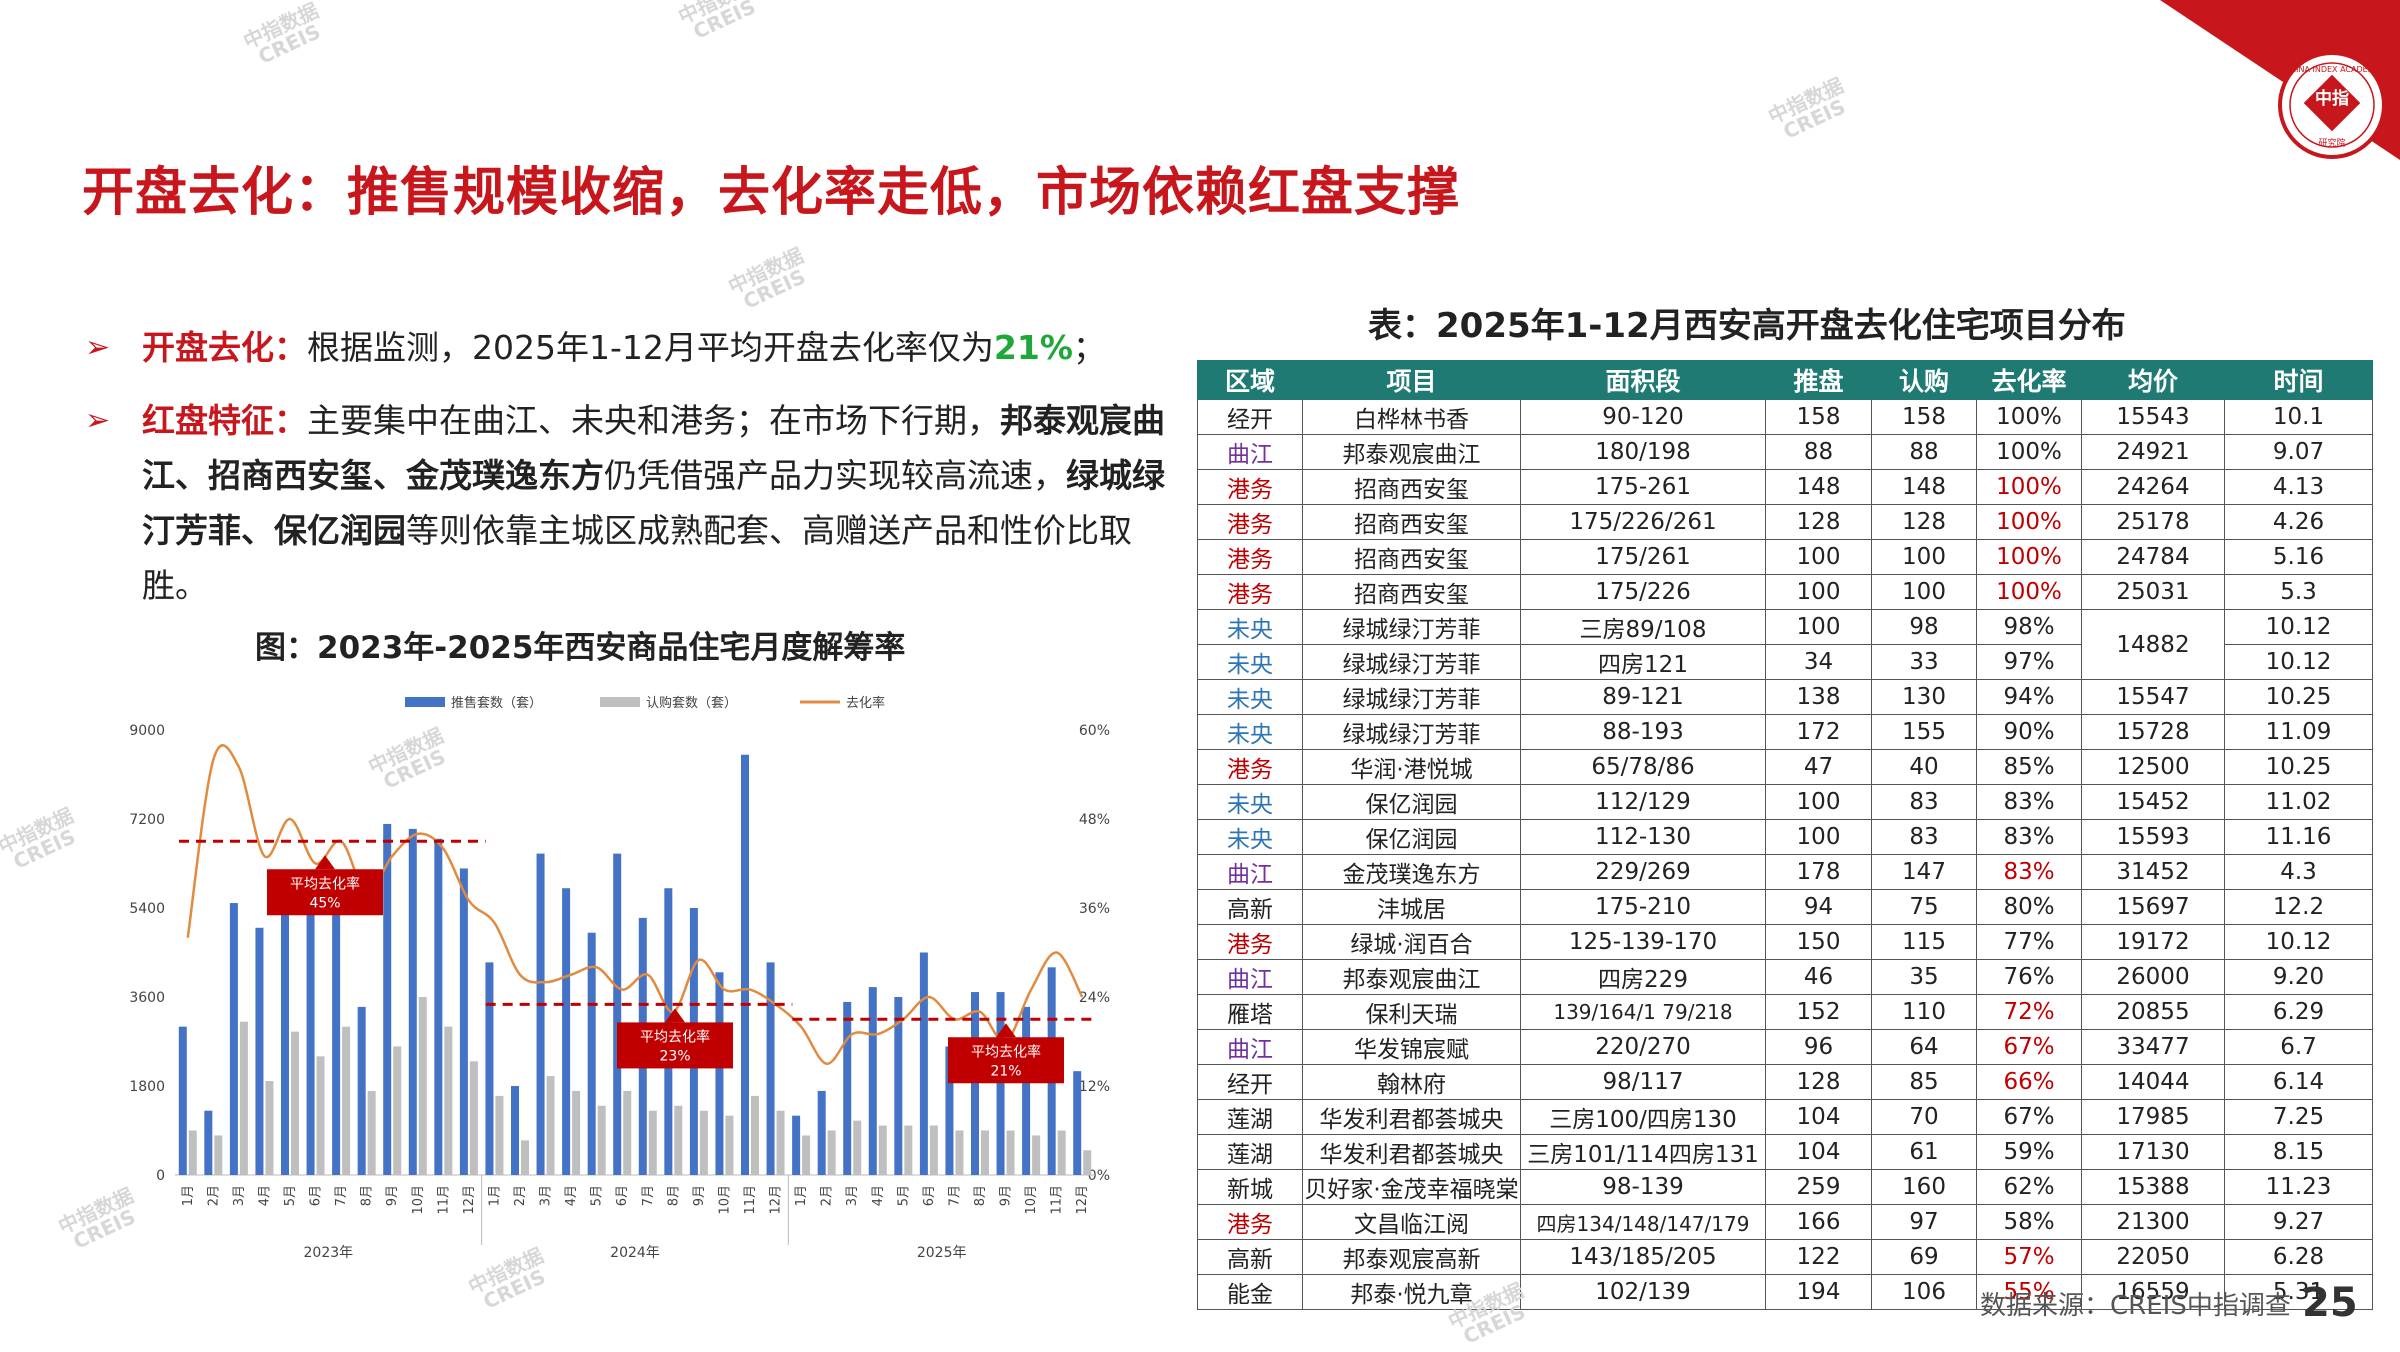 Image resolution: width=2400 pixels, height=1352 pixels. I want to click on x-tick: 2月, so click(520, 1195).